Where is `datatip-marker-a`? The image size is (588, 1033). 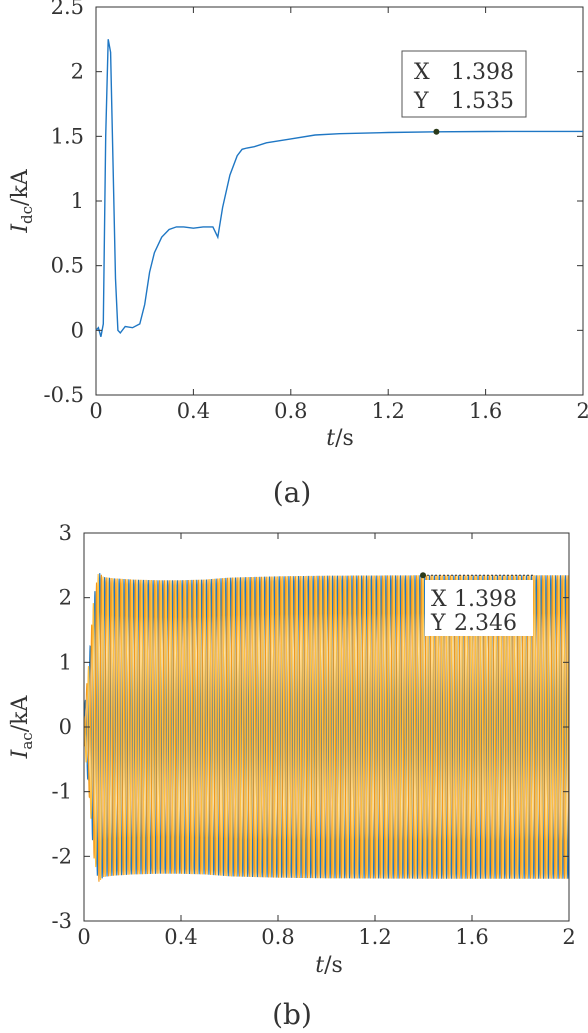
datatip-marker-a is located at coordinates (436, 131).